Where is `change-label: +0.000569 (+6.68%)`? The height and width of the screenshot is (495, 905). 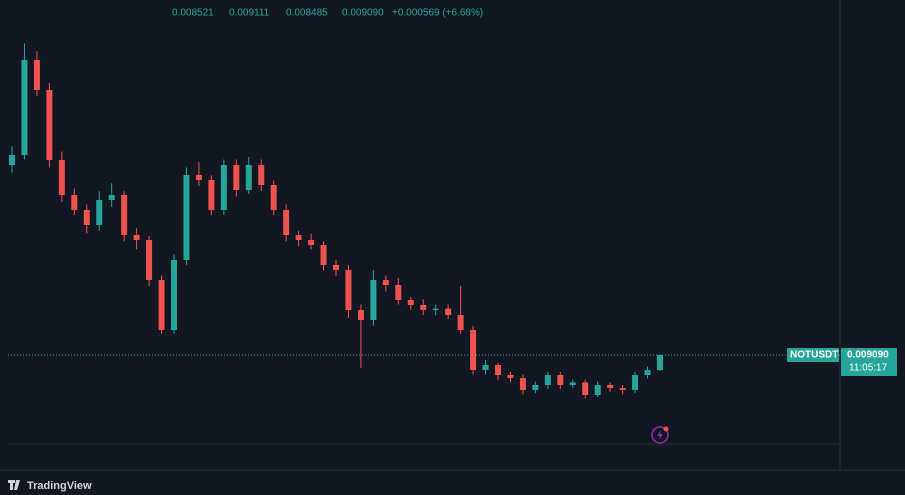
change-label: +0.000569 (+6.68%) is located at coordinates (437, 13).